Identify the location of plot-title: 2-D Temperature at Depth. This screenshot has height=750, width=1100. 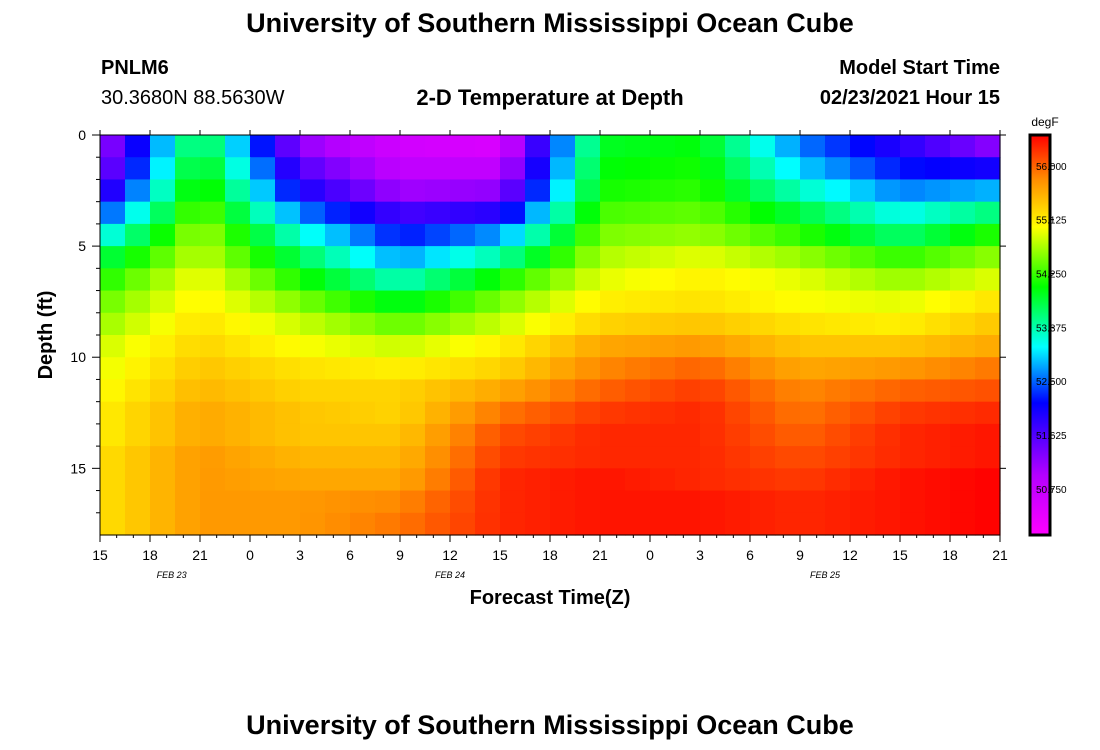
(550, 97).